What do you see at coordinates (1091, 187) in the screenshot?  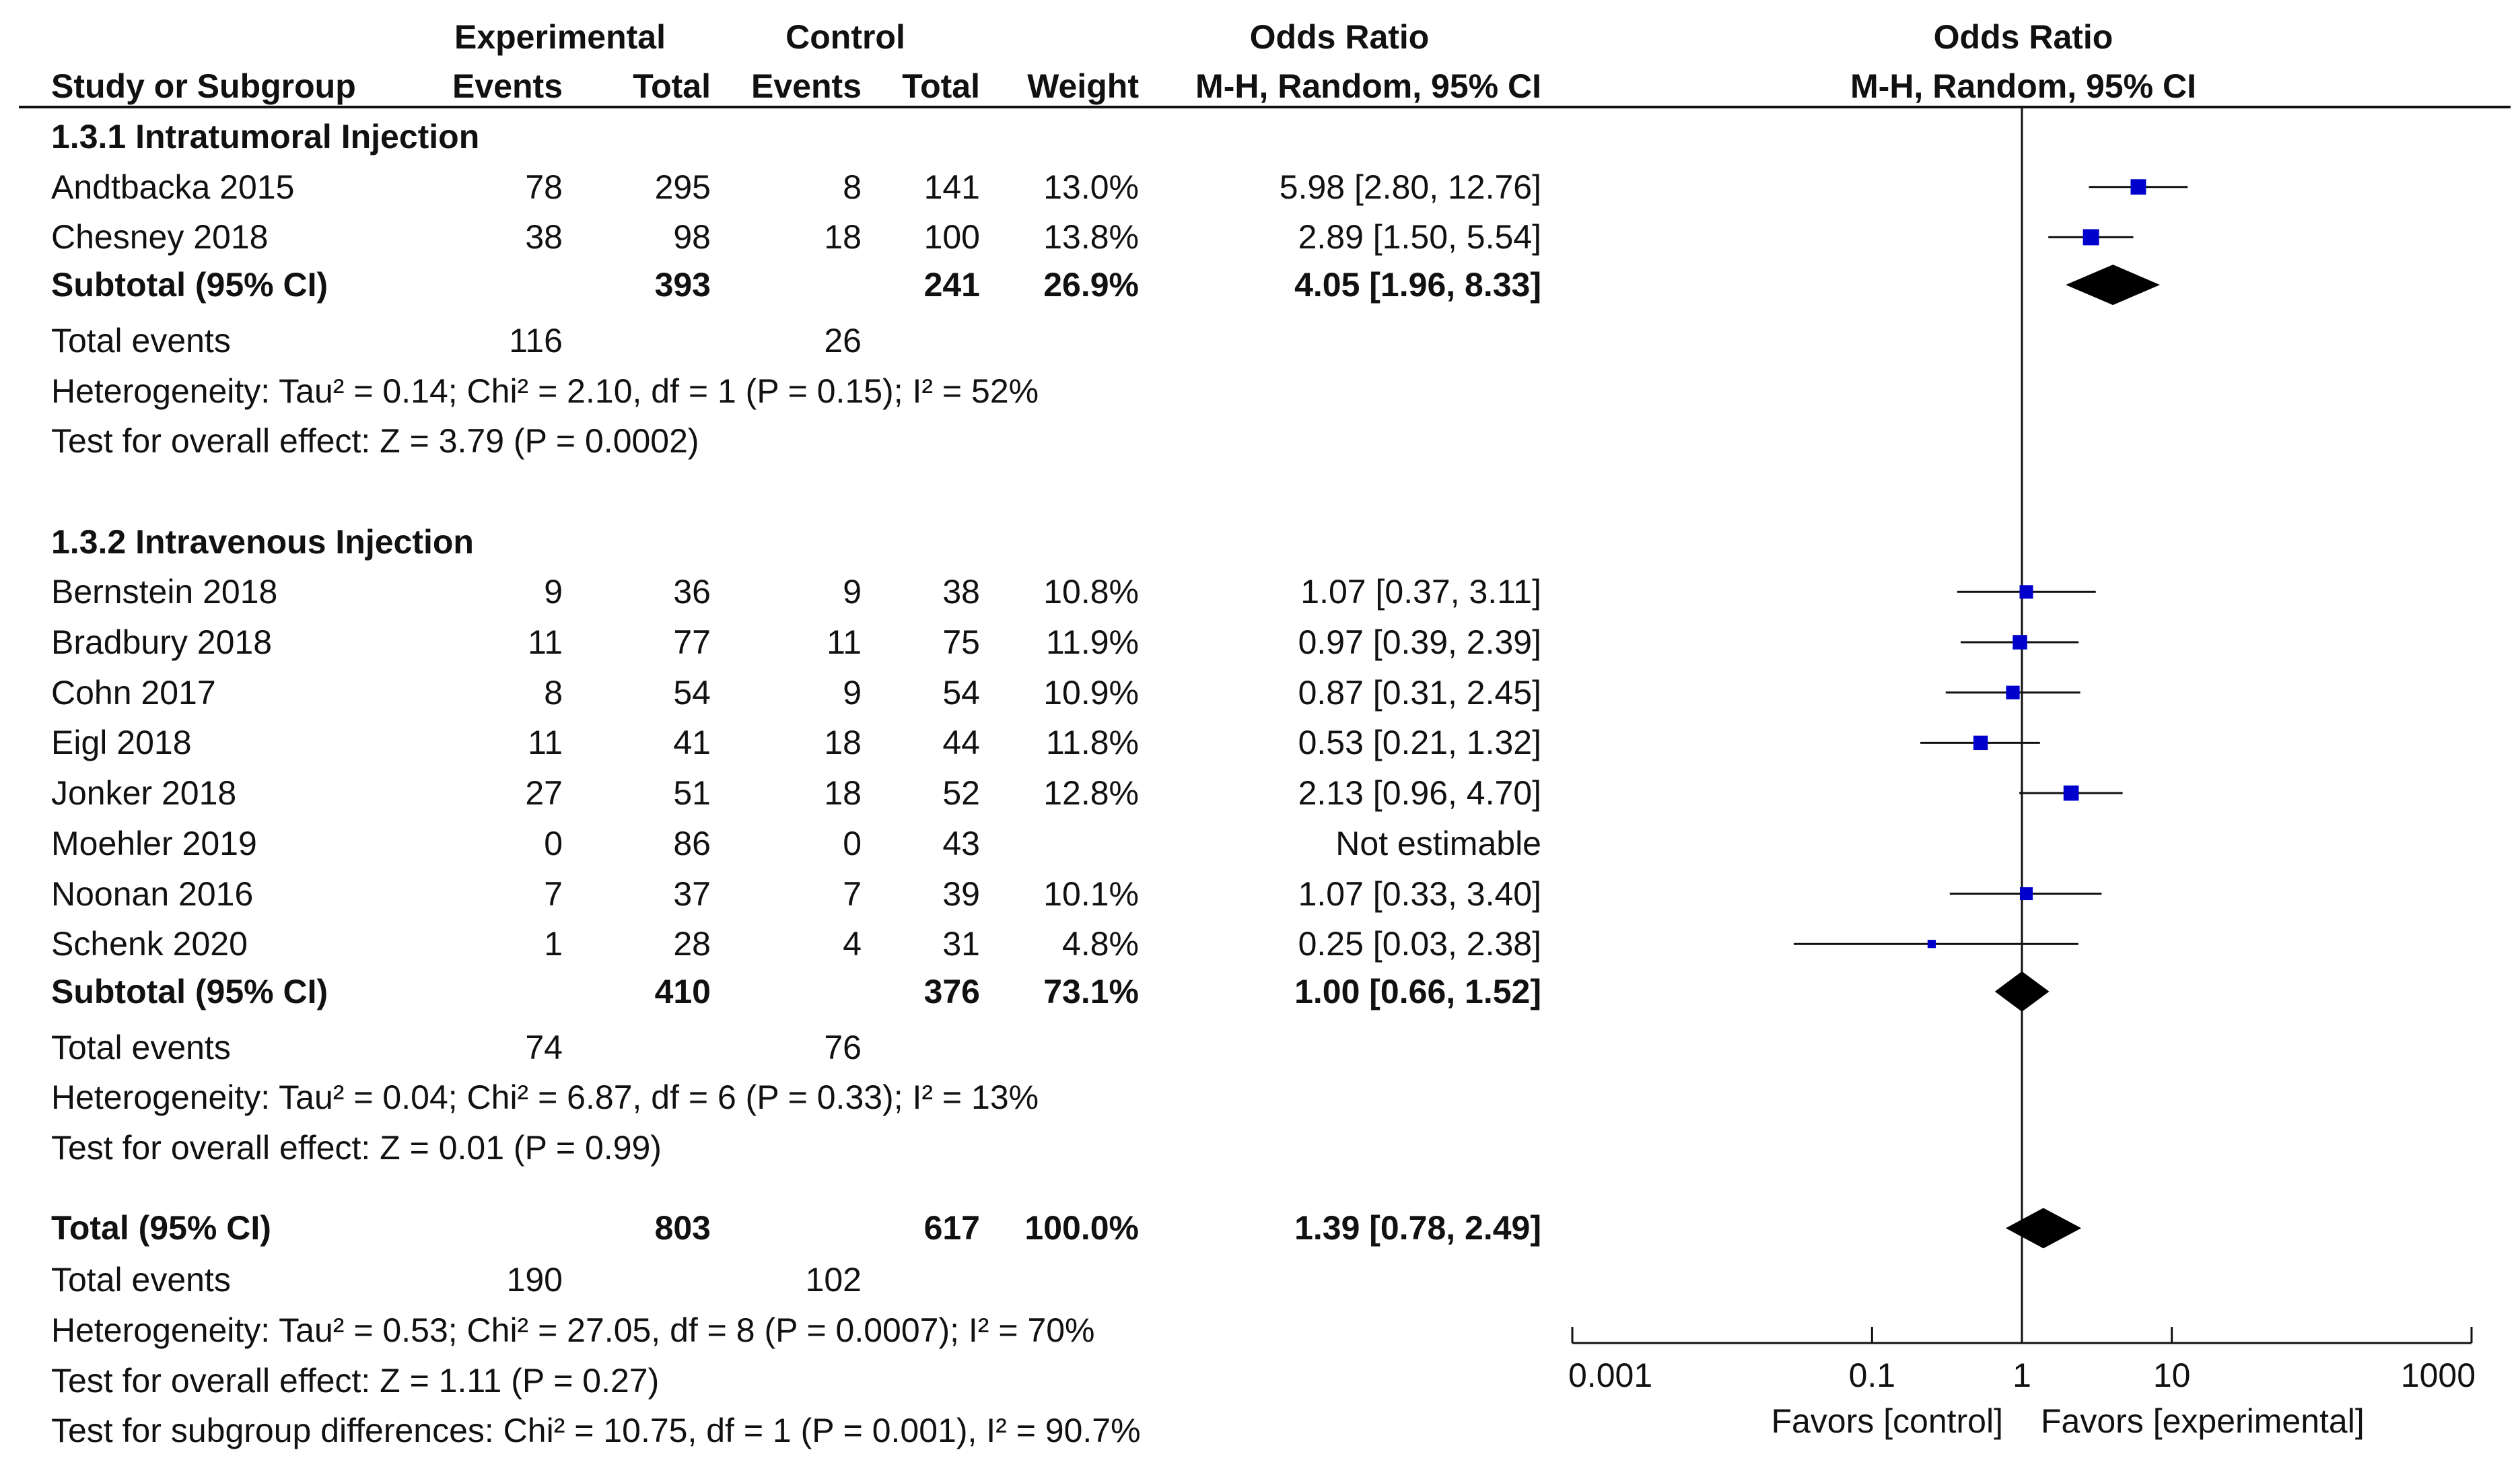 I see `weight: 13.0%` at bounding box center [1091, 187].